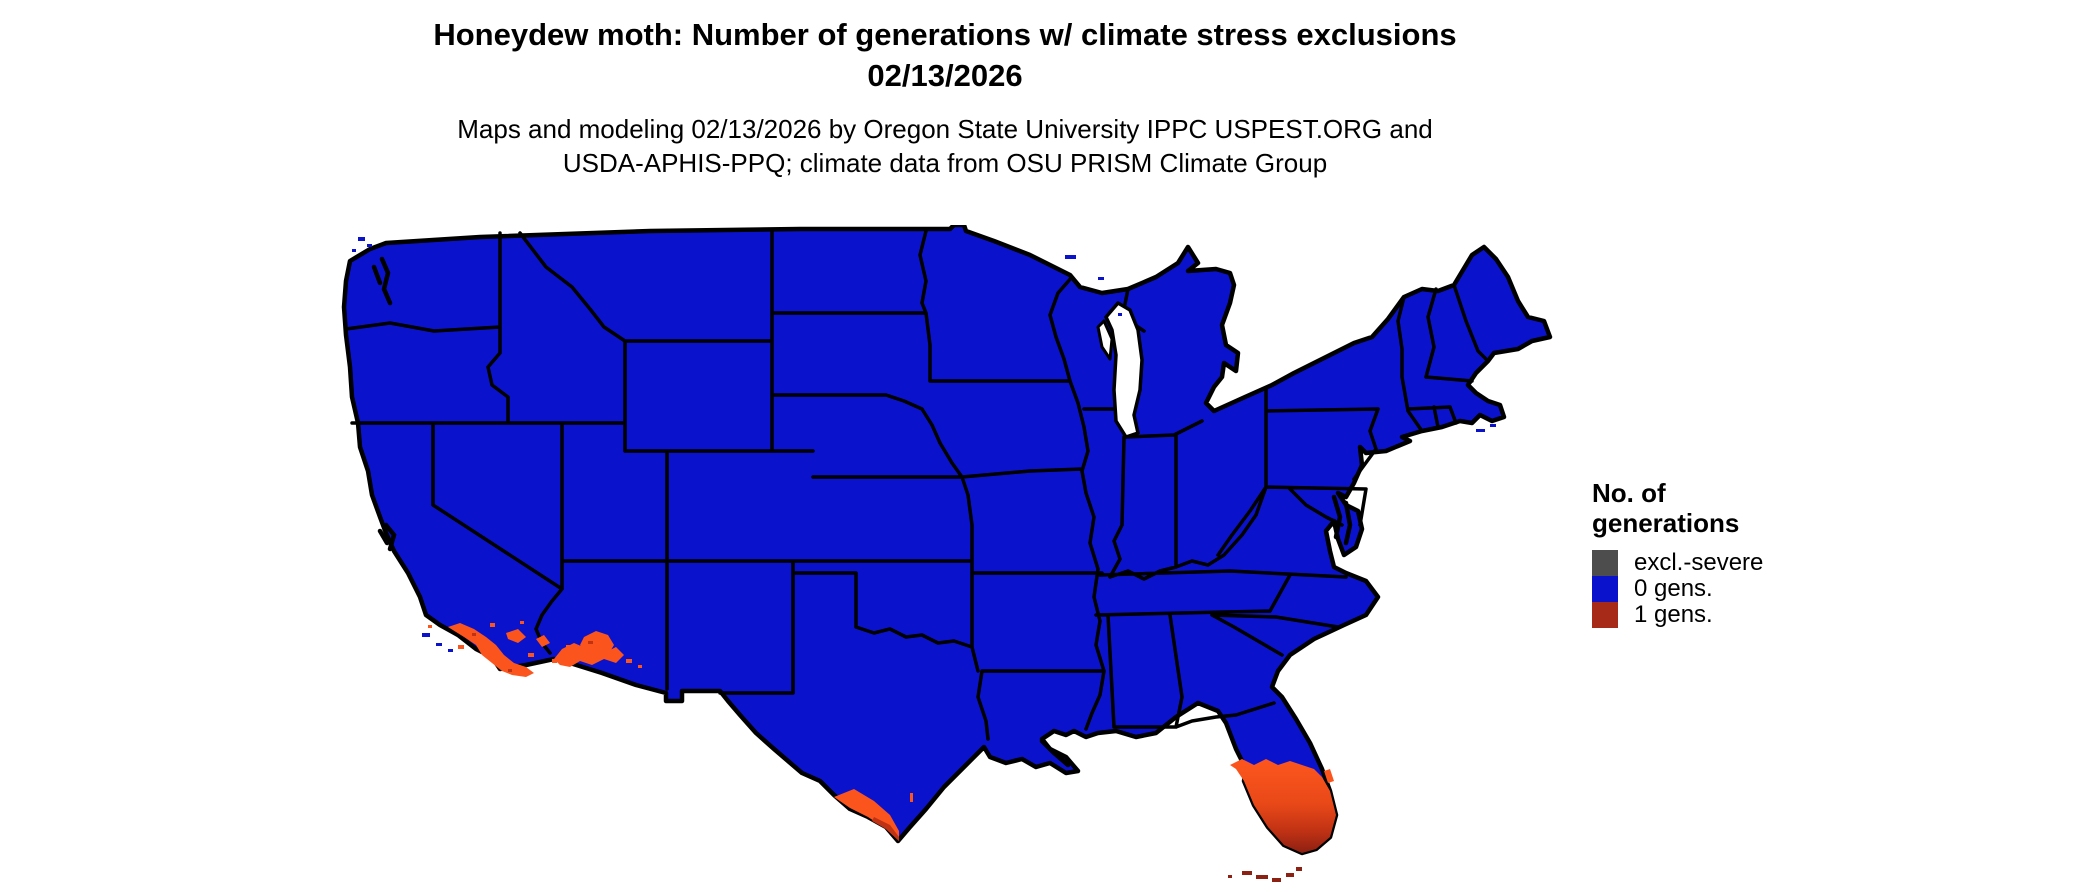  I want to click on legend-item-excl-severe: excl.-severe, so click(1712, 562).